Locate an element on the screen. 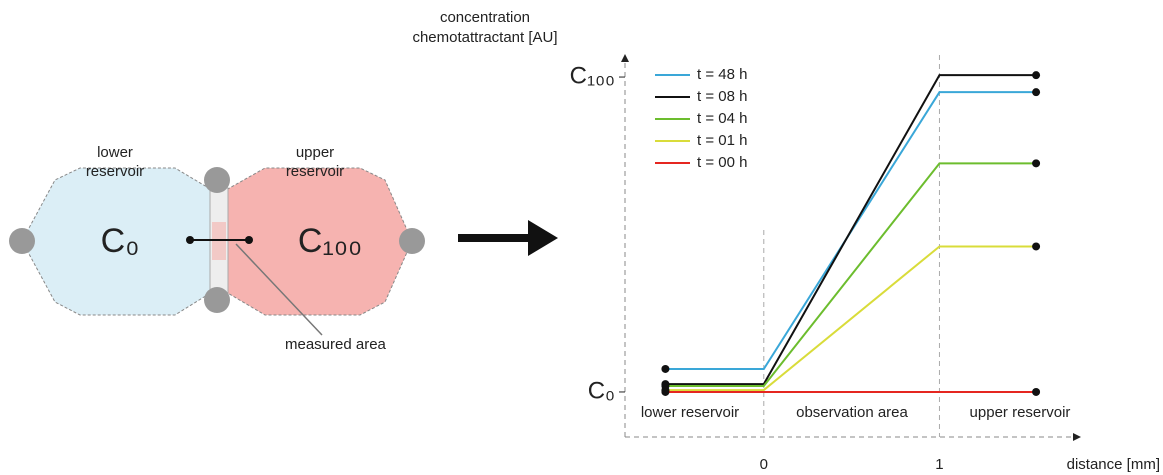  region-label: observation area is located at coordinates (852, 412).